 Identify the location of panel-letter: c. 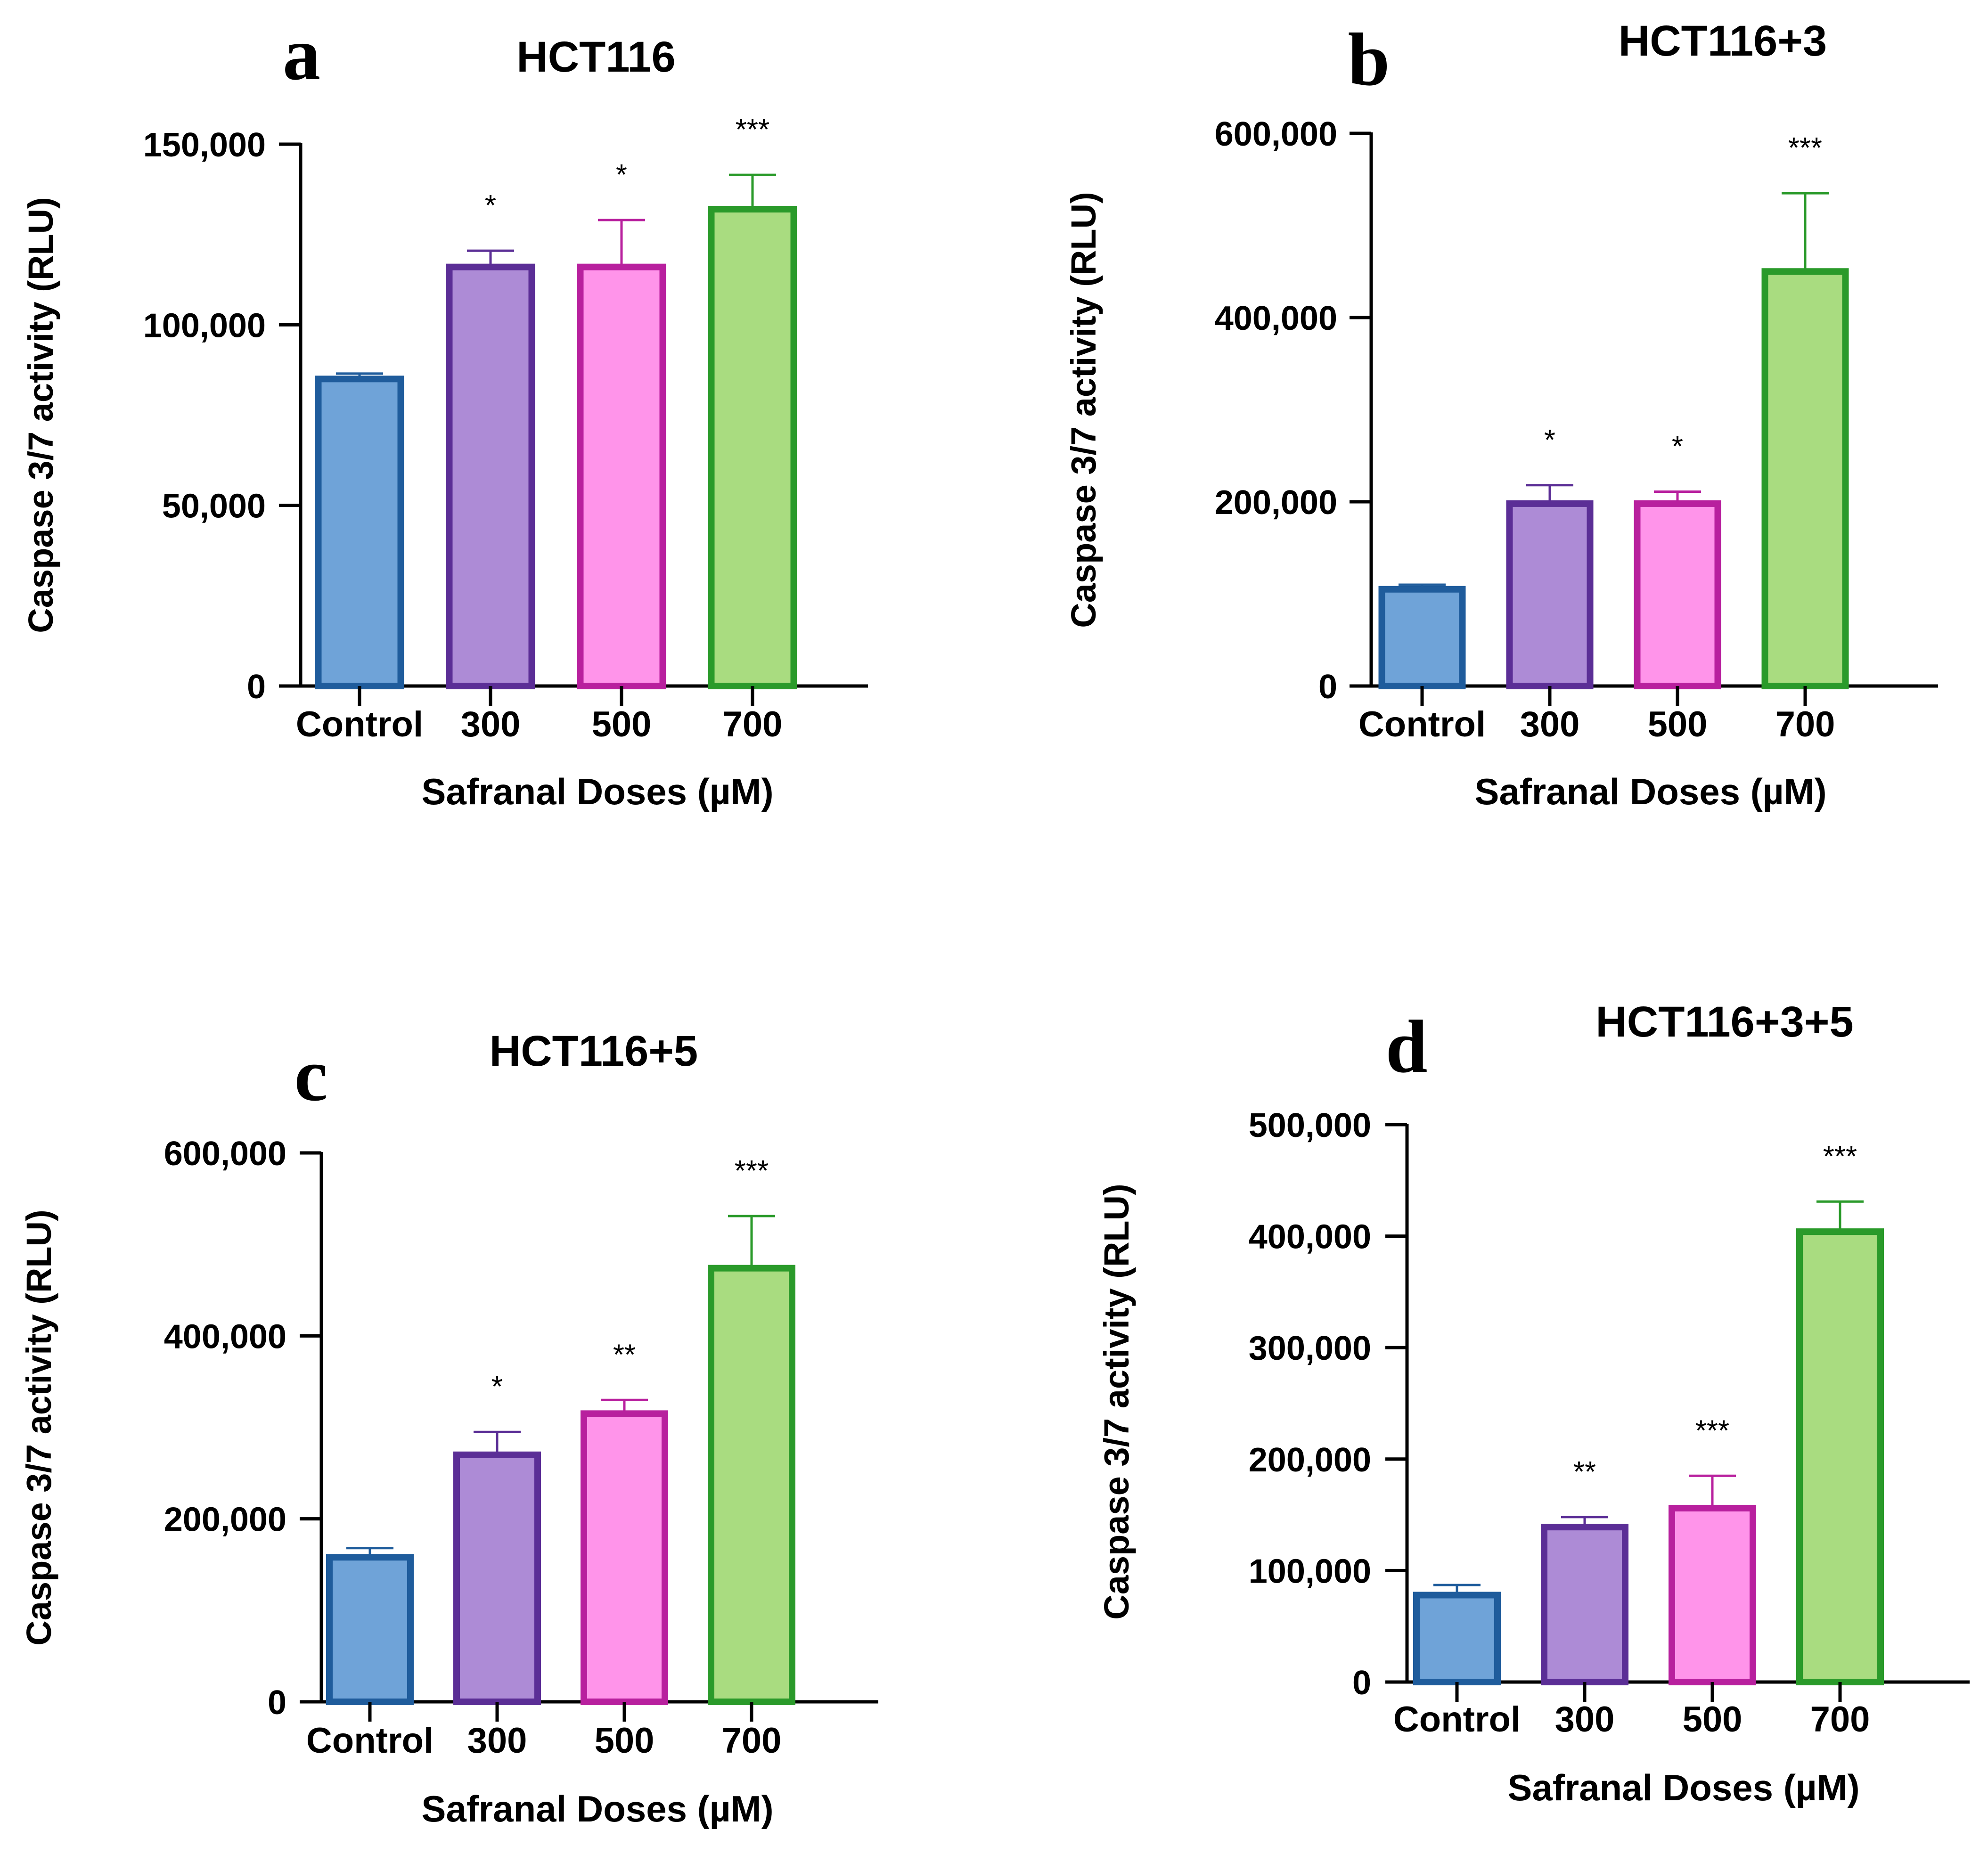
(310, 1075).